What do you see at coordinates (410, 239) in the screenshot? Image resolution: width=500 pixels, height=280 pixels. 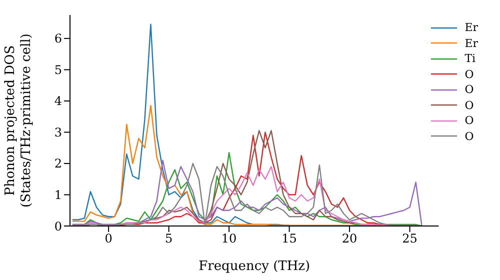 I see `x-tick-label: 25` at bounding box center [410, 239].